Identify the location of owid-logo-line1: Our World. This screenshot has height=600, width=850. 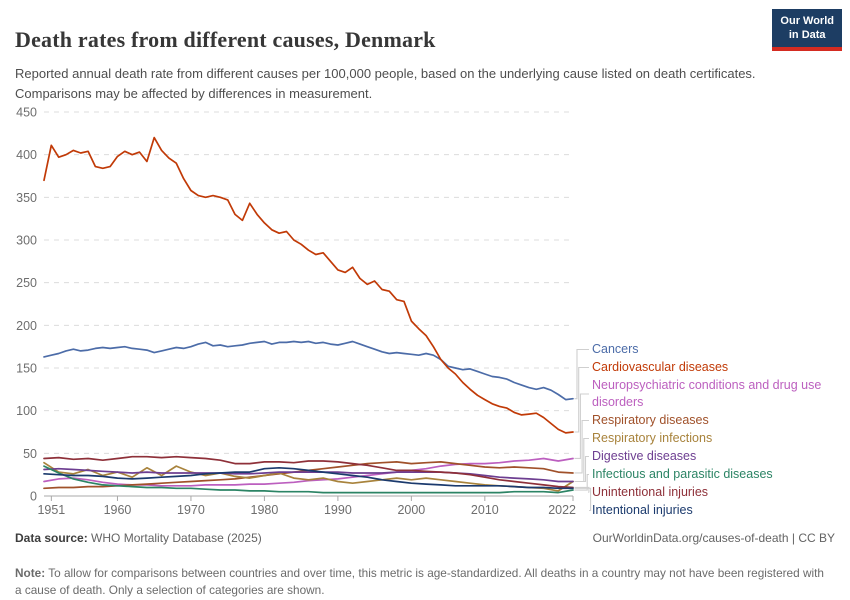
(807, 21).